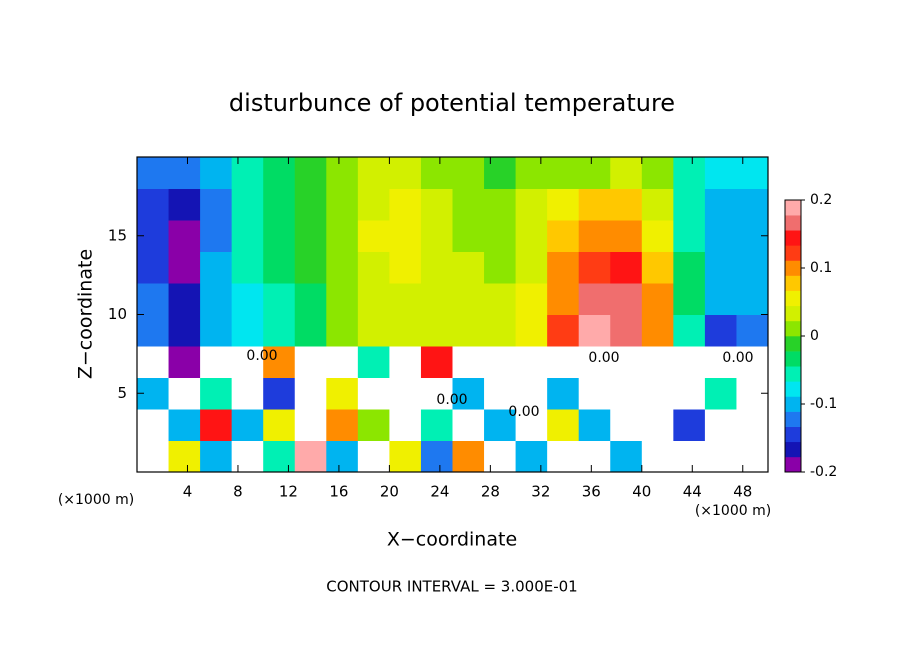 Image resolution: width=904 pixels, height=658 pixels. What do you see at coordinates (389, 492) in the screenshot?
I see `x-tick-label: 20` at bounding box center [389, 492].